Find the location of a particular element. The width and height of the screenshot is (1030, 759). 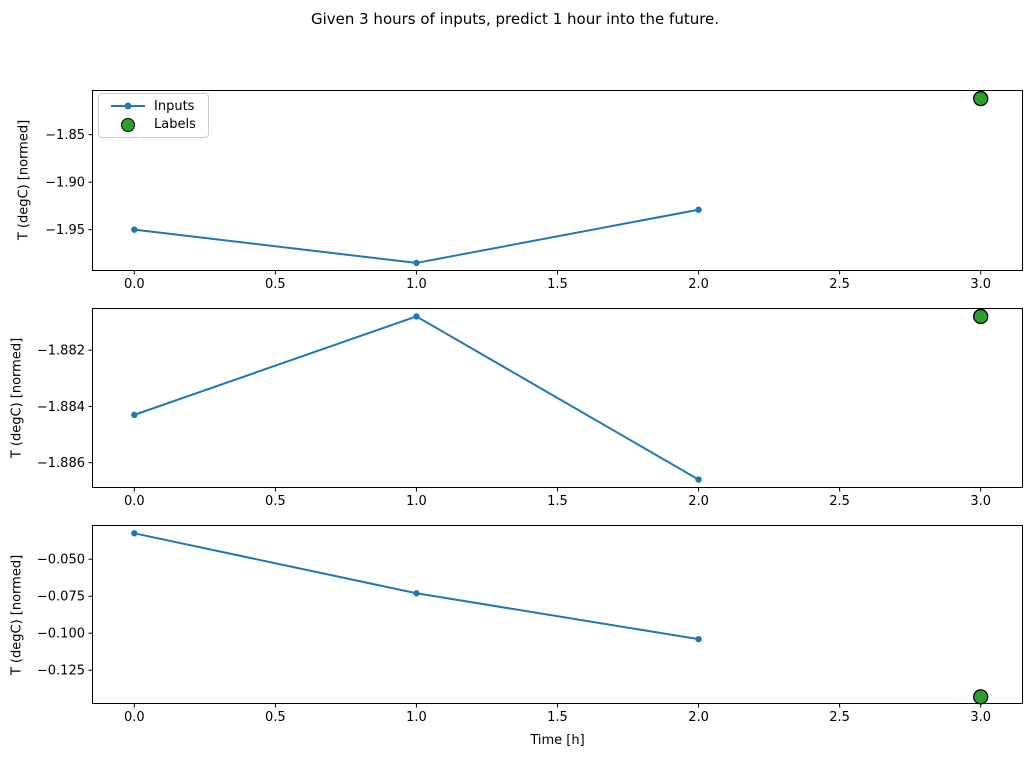

y-tick-label: −0.125 is located at coordinates (61, 671).